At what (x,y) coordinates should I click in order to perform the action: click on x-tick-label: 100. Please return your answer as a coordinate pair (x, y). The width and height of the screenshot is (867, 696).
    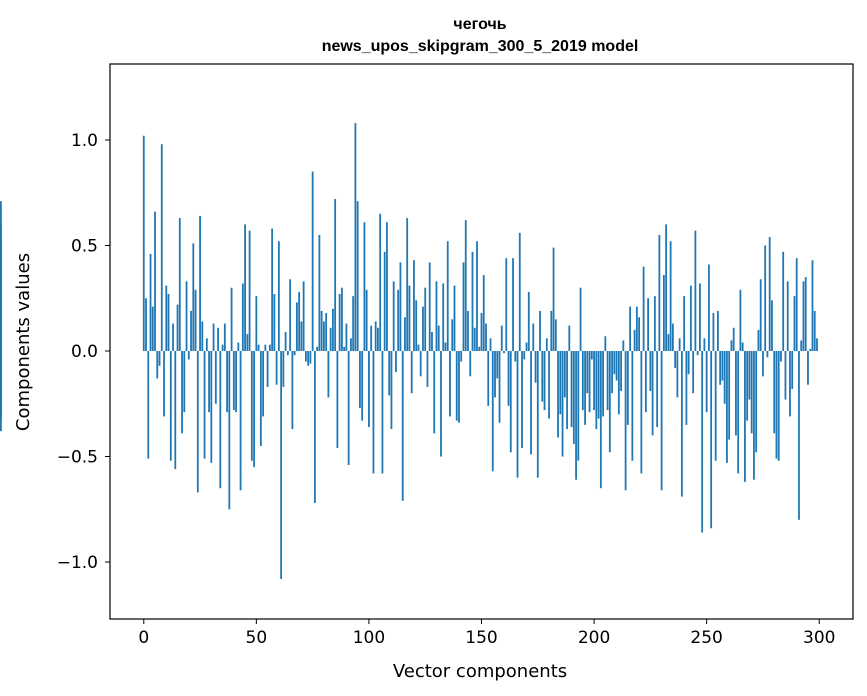
    Looking at the image, I should click on (369, 638).